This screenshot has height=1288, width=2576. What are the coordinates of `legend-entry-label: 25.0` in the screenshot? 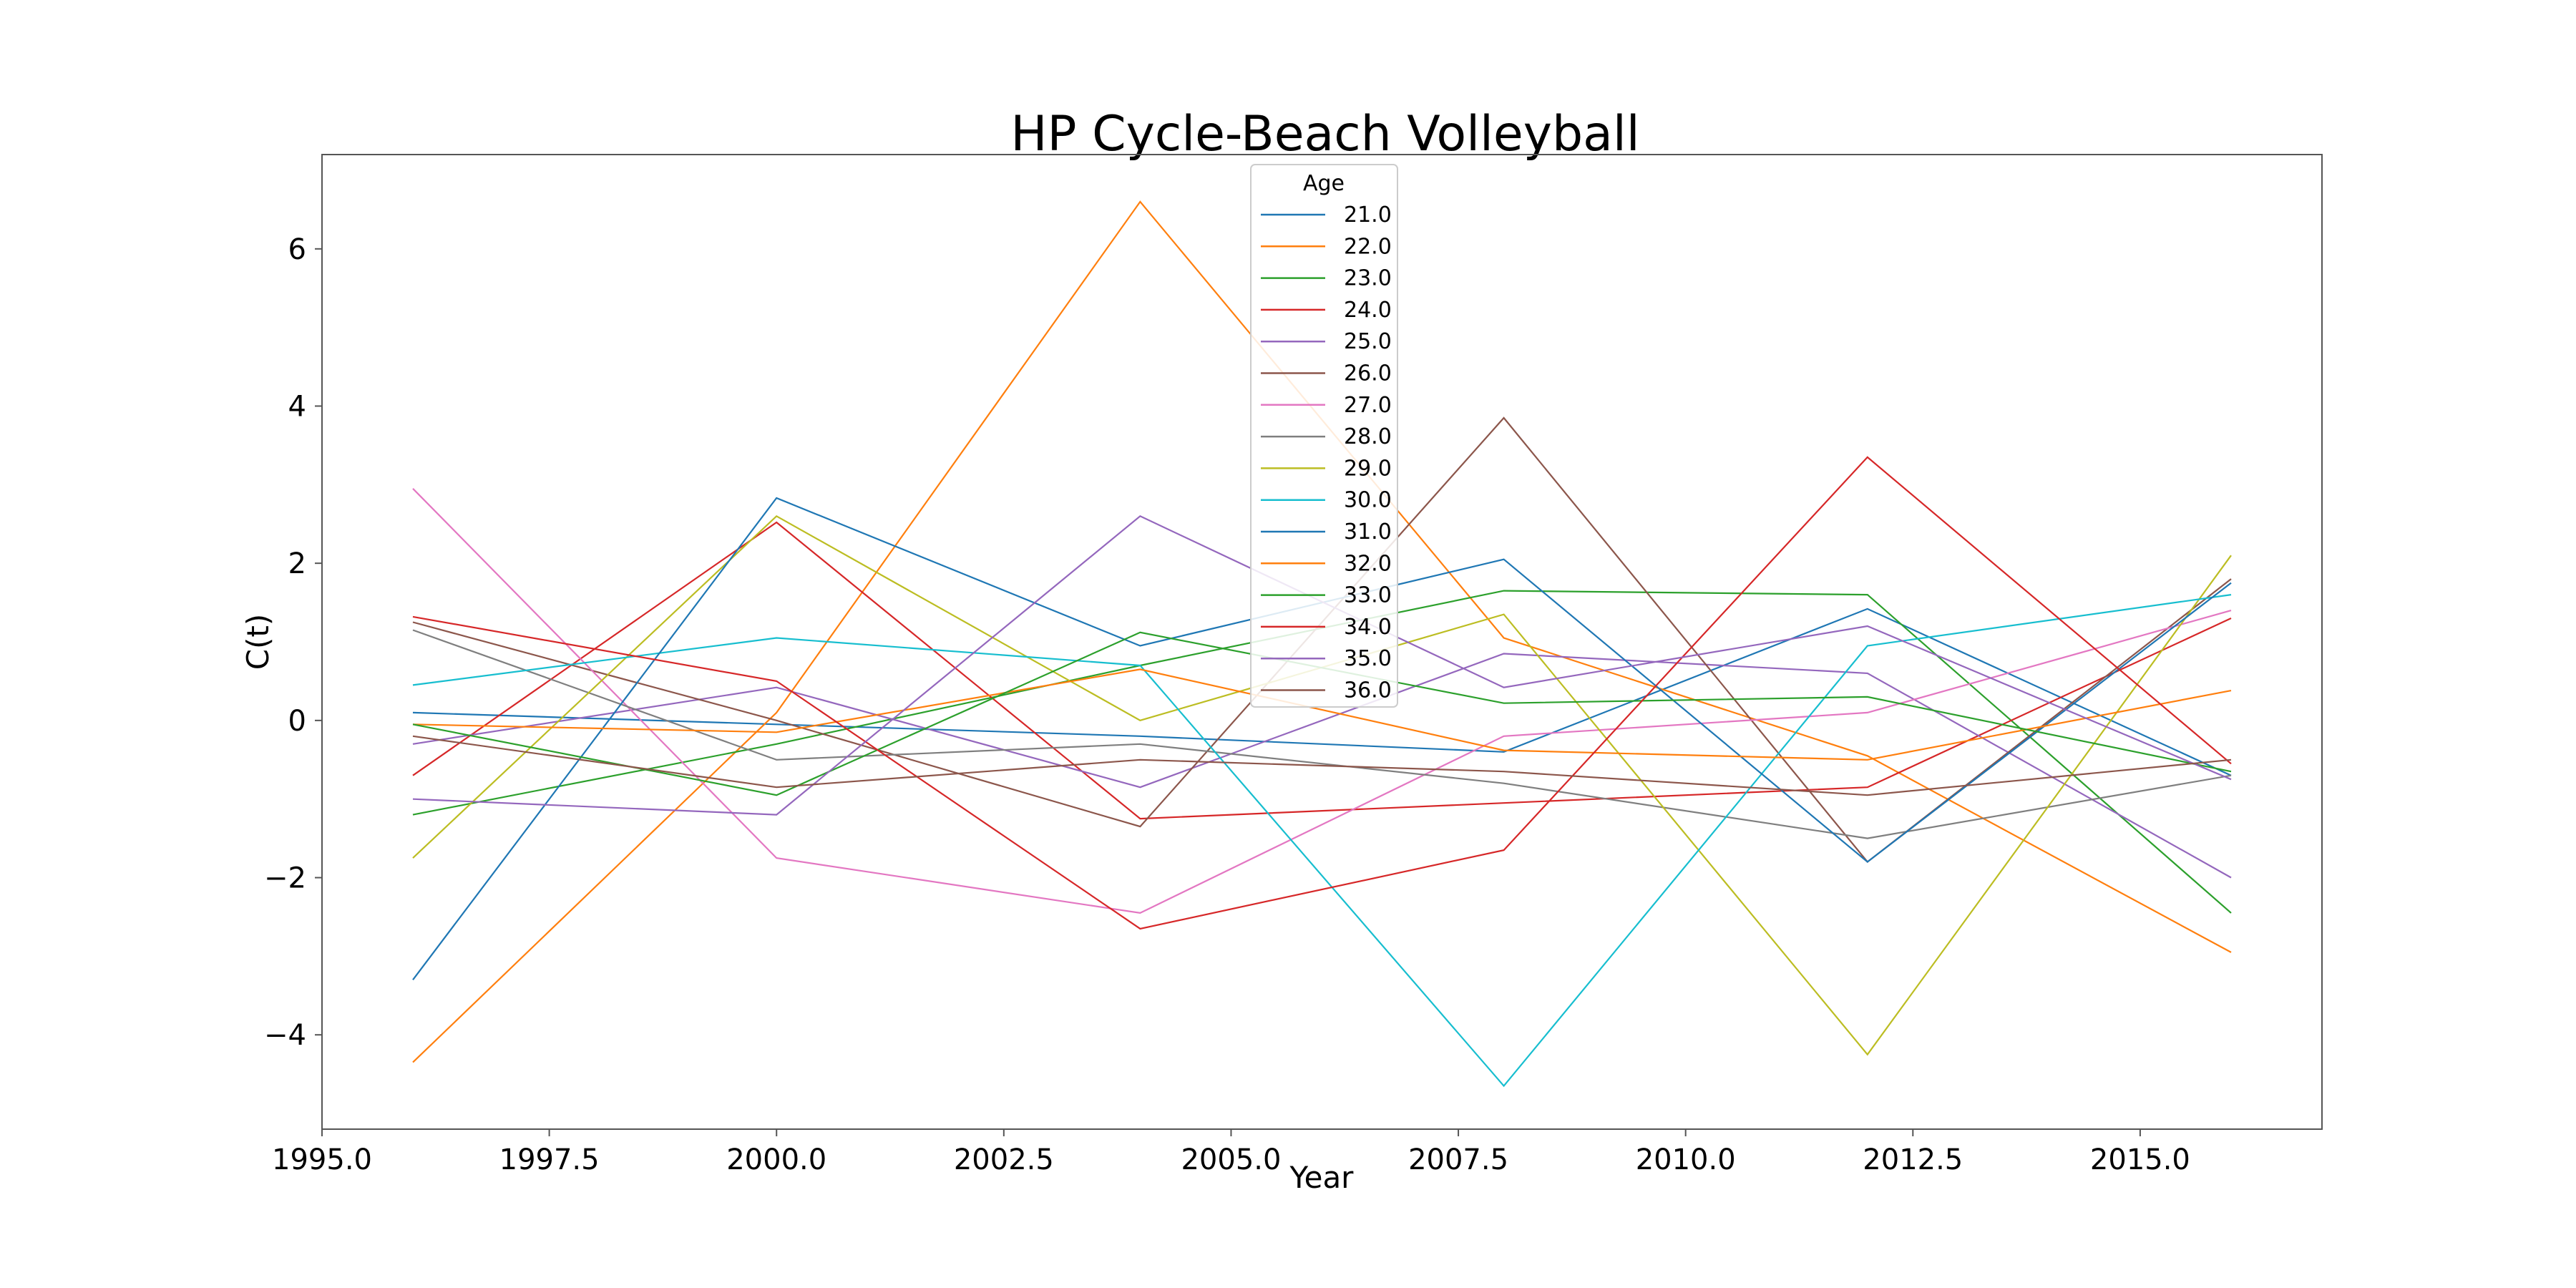 It's located at (1368, 341).